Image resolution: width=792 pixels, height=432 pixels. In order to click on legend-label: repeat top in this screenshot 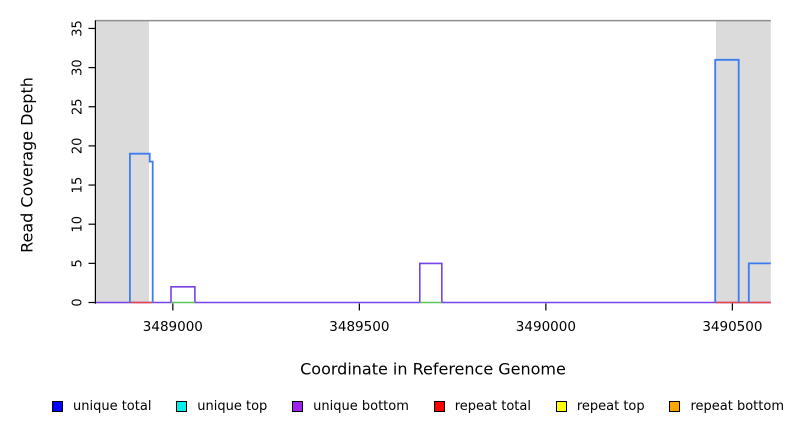, I will do `click(610, 406)`.